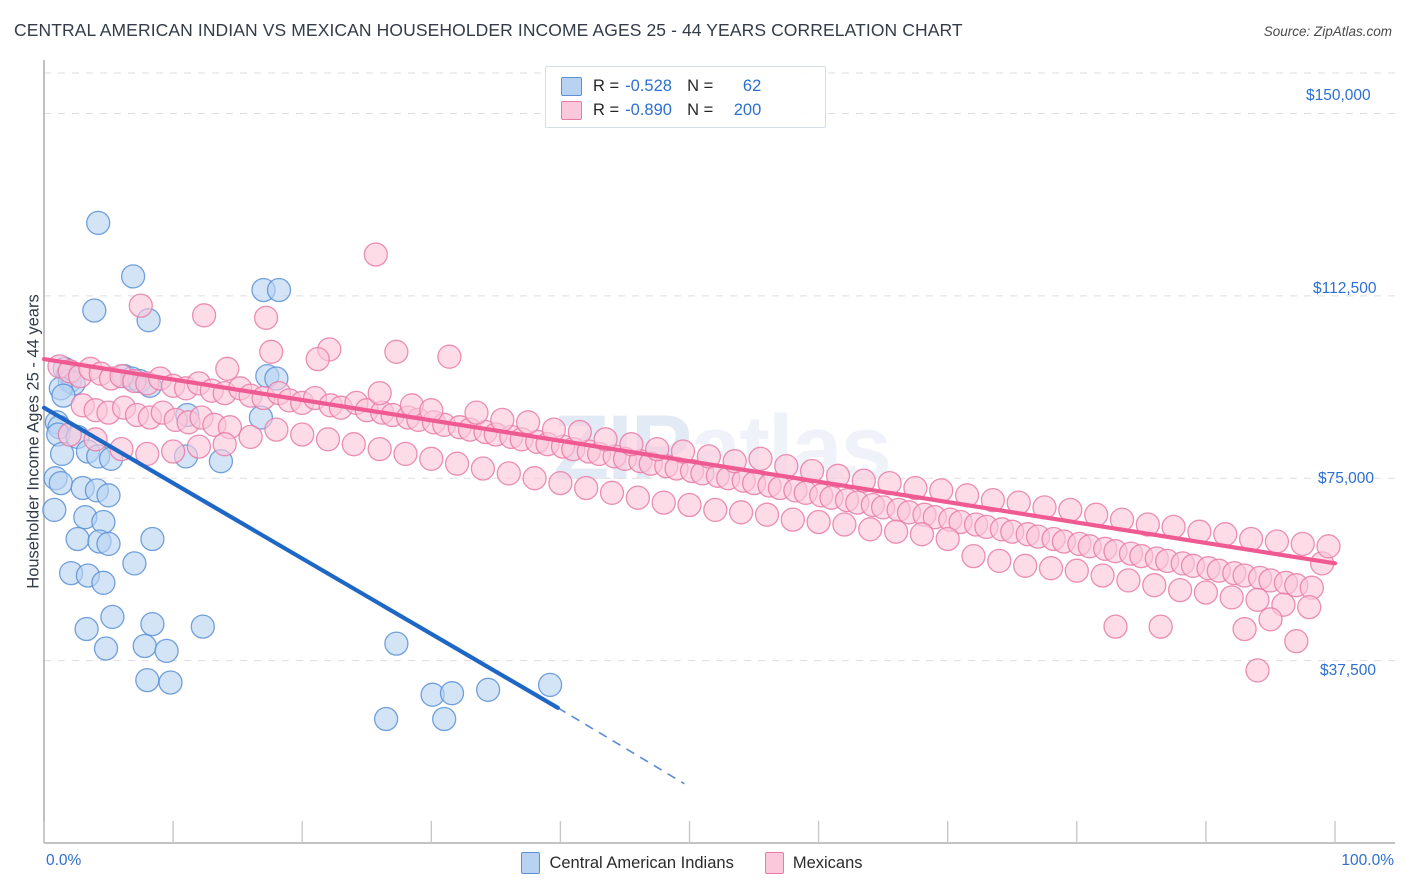 This screenshot has height=892, width=1406. I want to click on x-axis-label-max: 100.0%, so click(1367, 860).